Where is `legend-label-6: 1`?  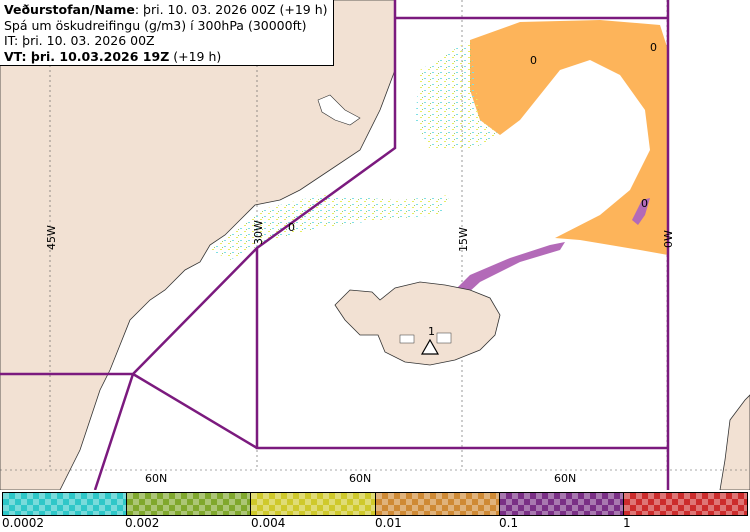
legend-label-6: 1 is located at coordinates (627, 523).